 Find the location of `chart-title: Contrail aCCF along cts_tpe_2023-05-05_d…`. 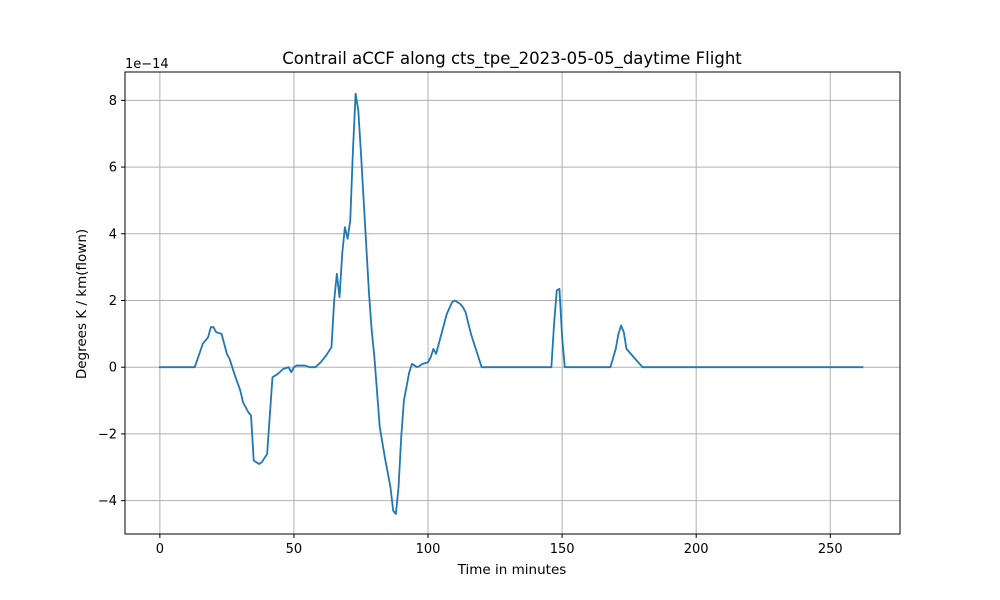

chart-title: Contrail aCCF along cts_tpe_2023-05-05_d… is located at coordinates (512, 59).